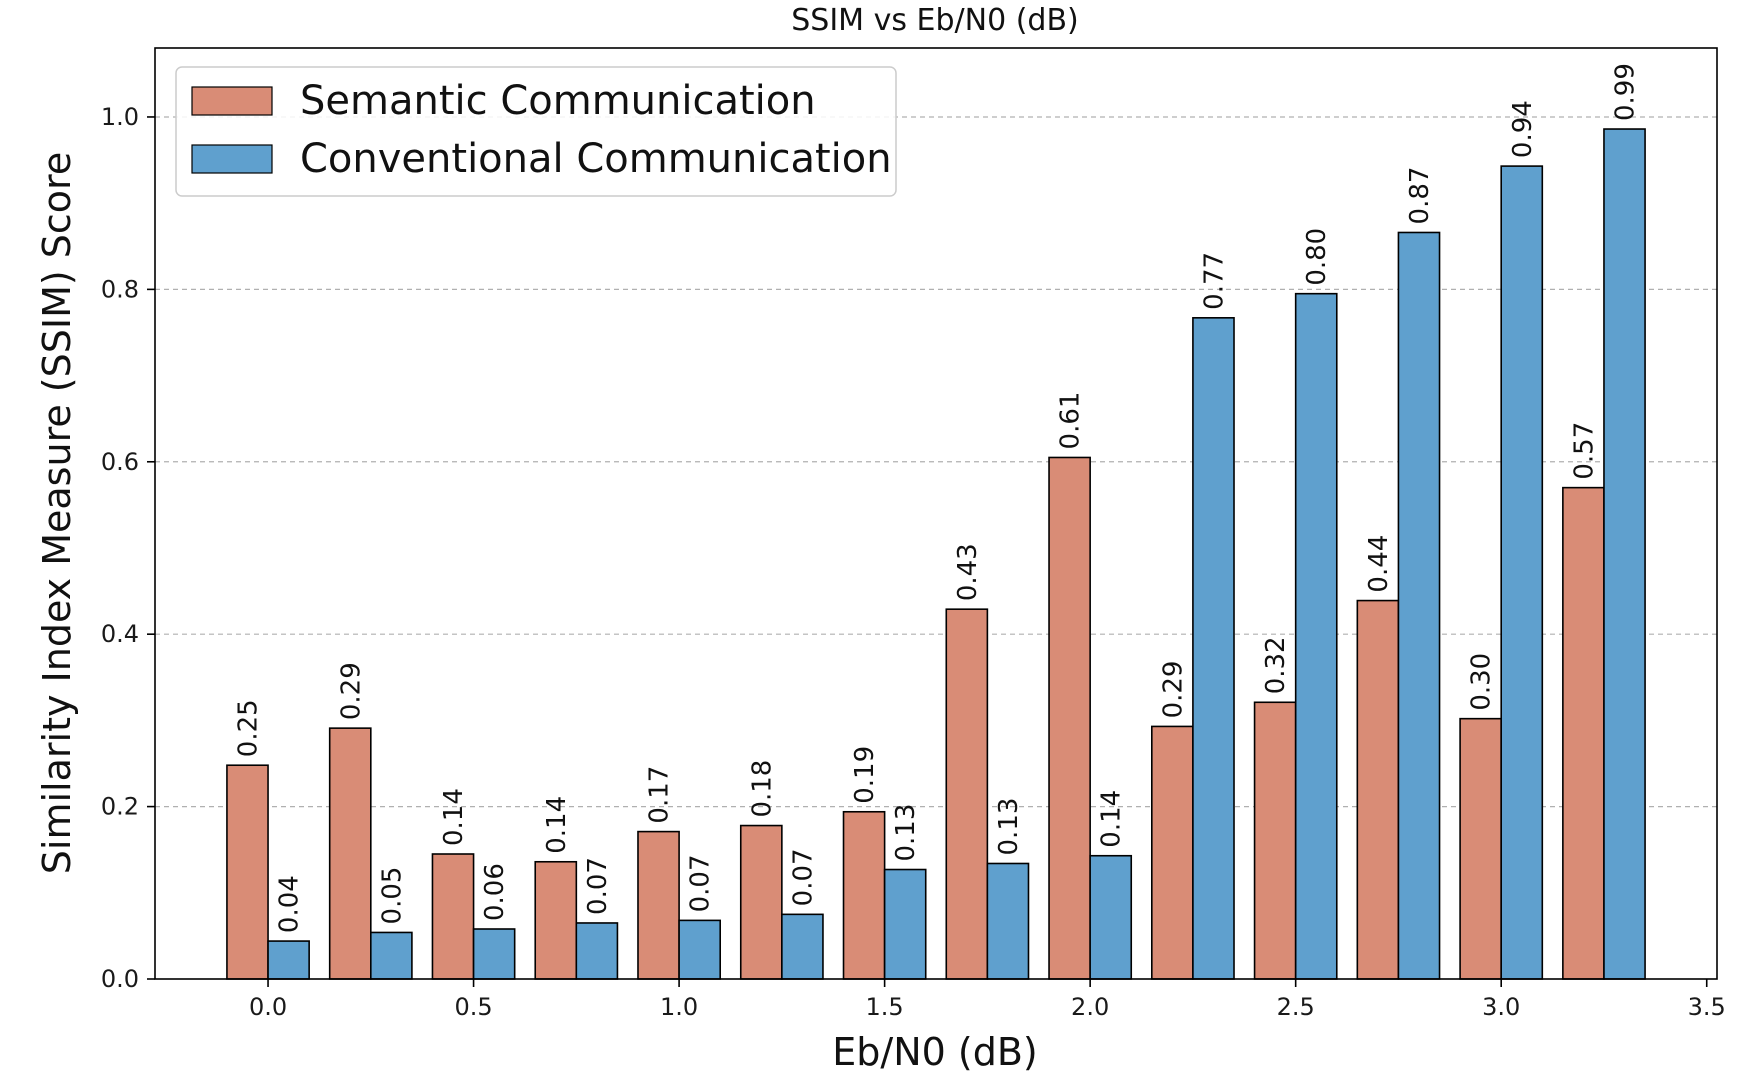  What do you see at coordinates (57, 513) in the screenshot?
I see `y-axis-label: Similarity Index Measure (SSIM) Score` at bounding box center [57, 513].